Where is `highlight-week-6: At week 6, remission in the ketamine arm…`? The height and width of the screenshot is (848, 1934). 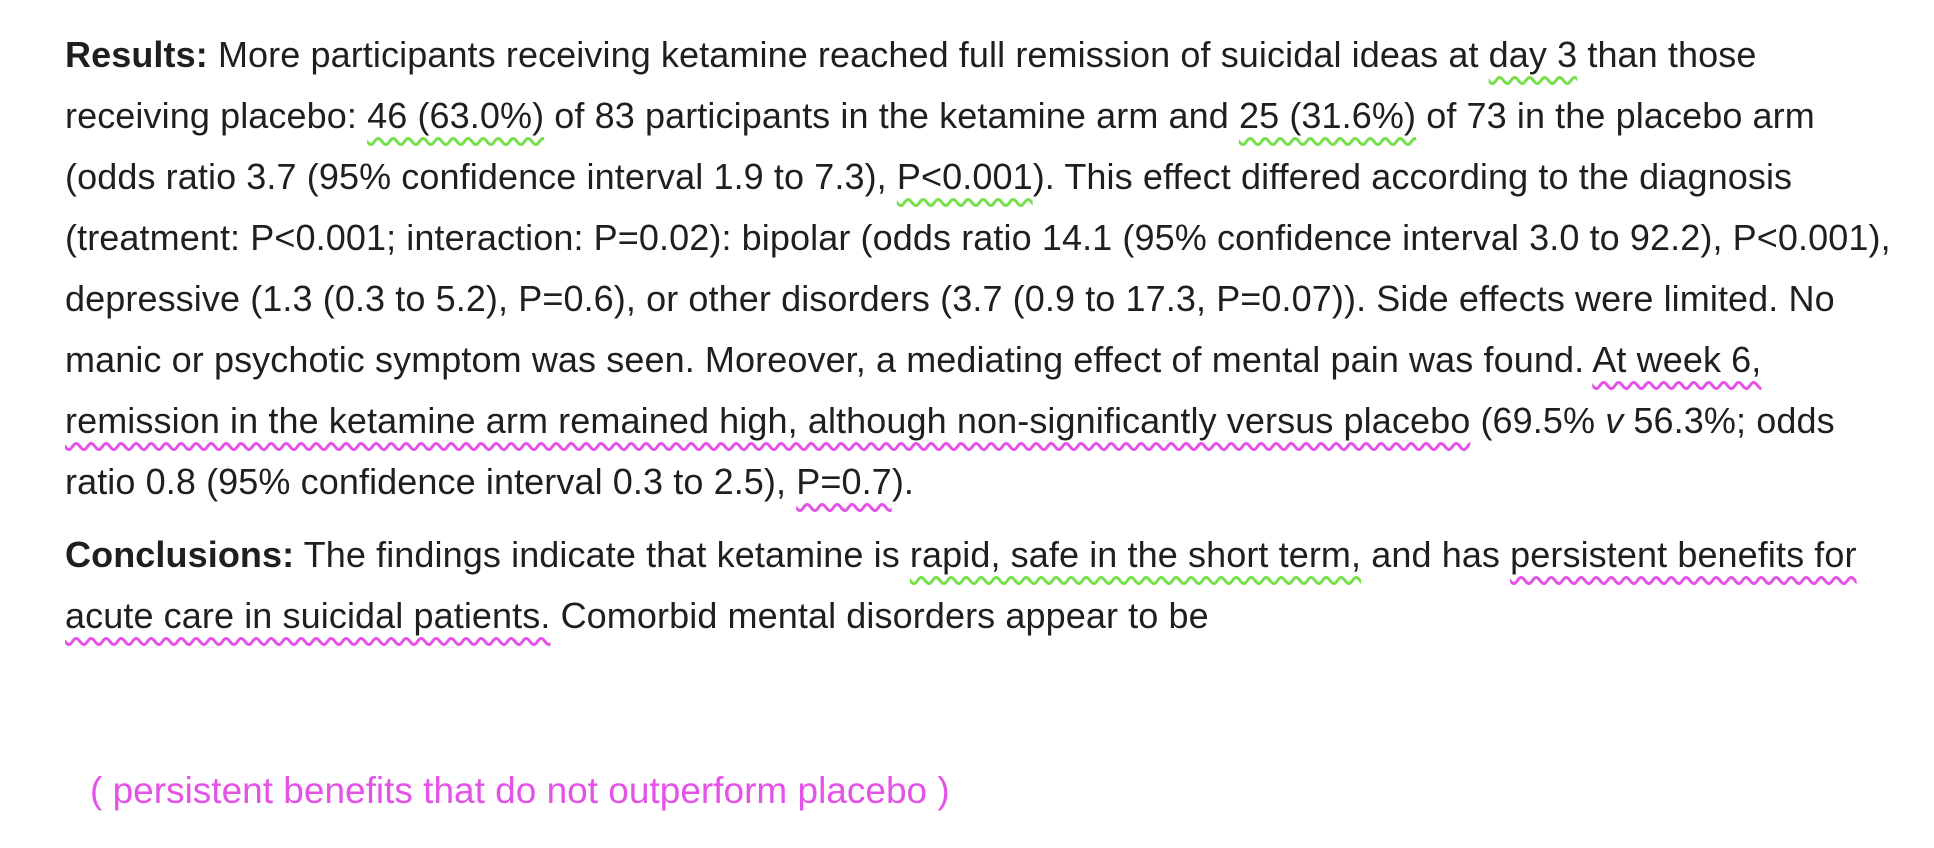 highlight-week-6: At week 6, remission in the ketamine arm… is located at coordinates (913, 390).